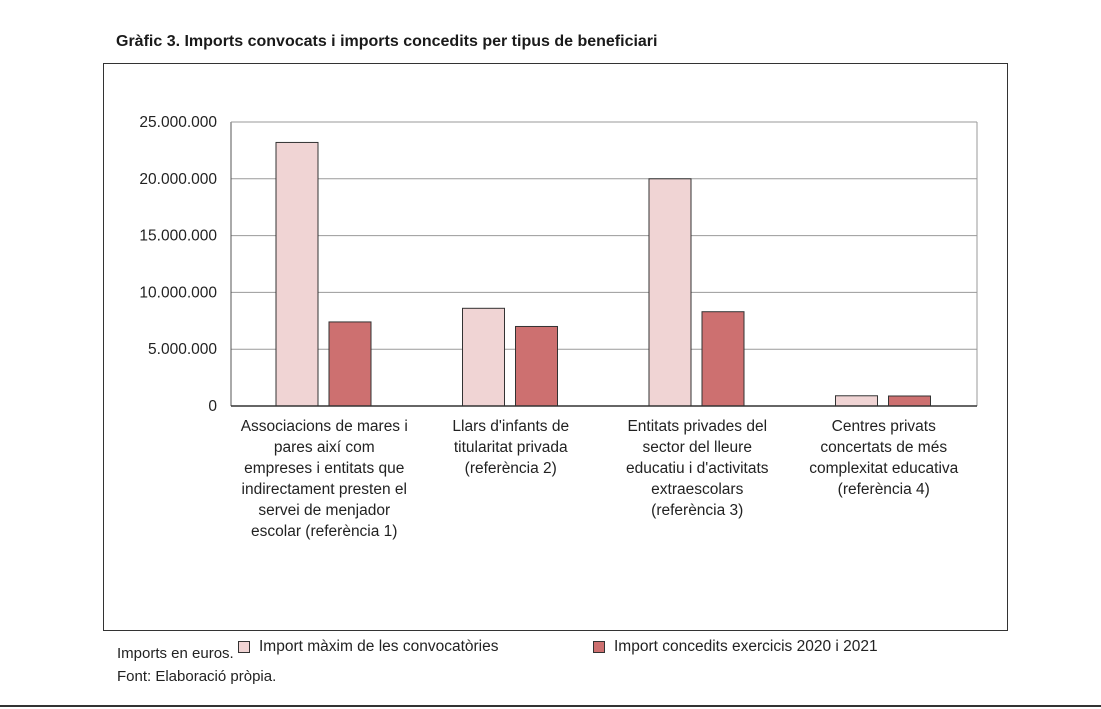 This screenshot has height=709, width=1101. Describe the element at coordinates (182, 349) in the screenshot. I see `y-tick-label: 5.000.000` at that location.